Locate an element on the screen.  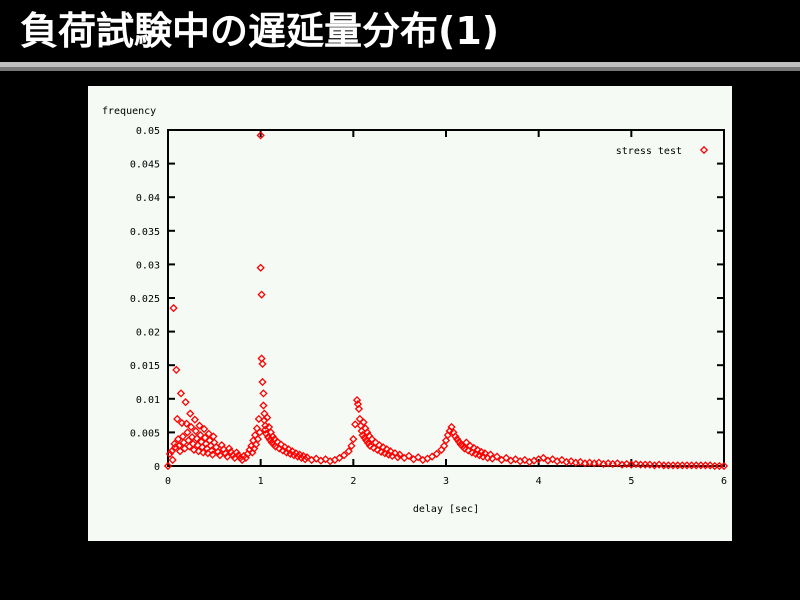
title-divider-dark is located at coordinates (400, 69).